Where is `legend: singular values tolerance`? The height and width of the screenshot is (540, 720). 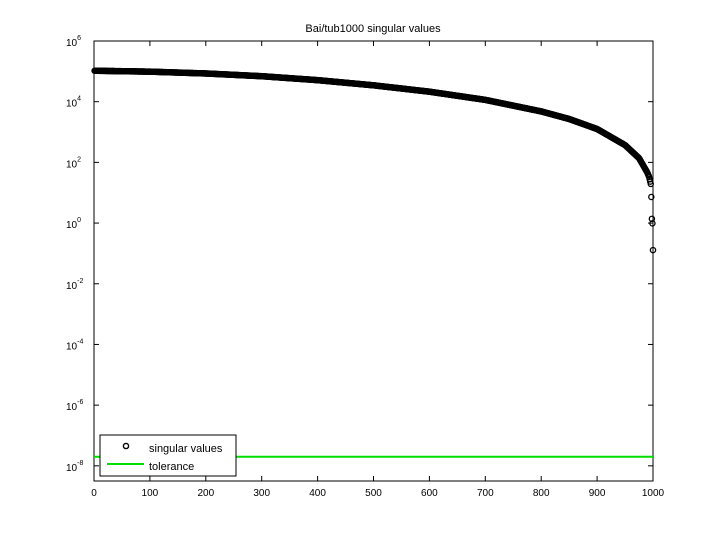 legend: singular values tolerance is located at coordinates (168, 455).